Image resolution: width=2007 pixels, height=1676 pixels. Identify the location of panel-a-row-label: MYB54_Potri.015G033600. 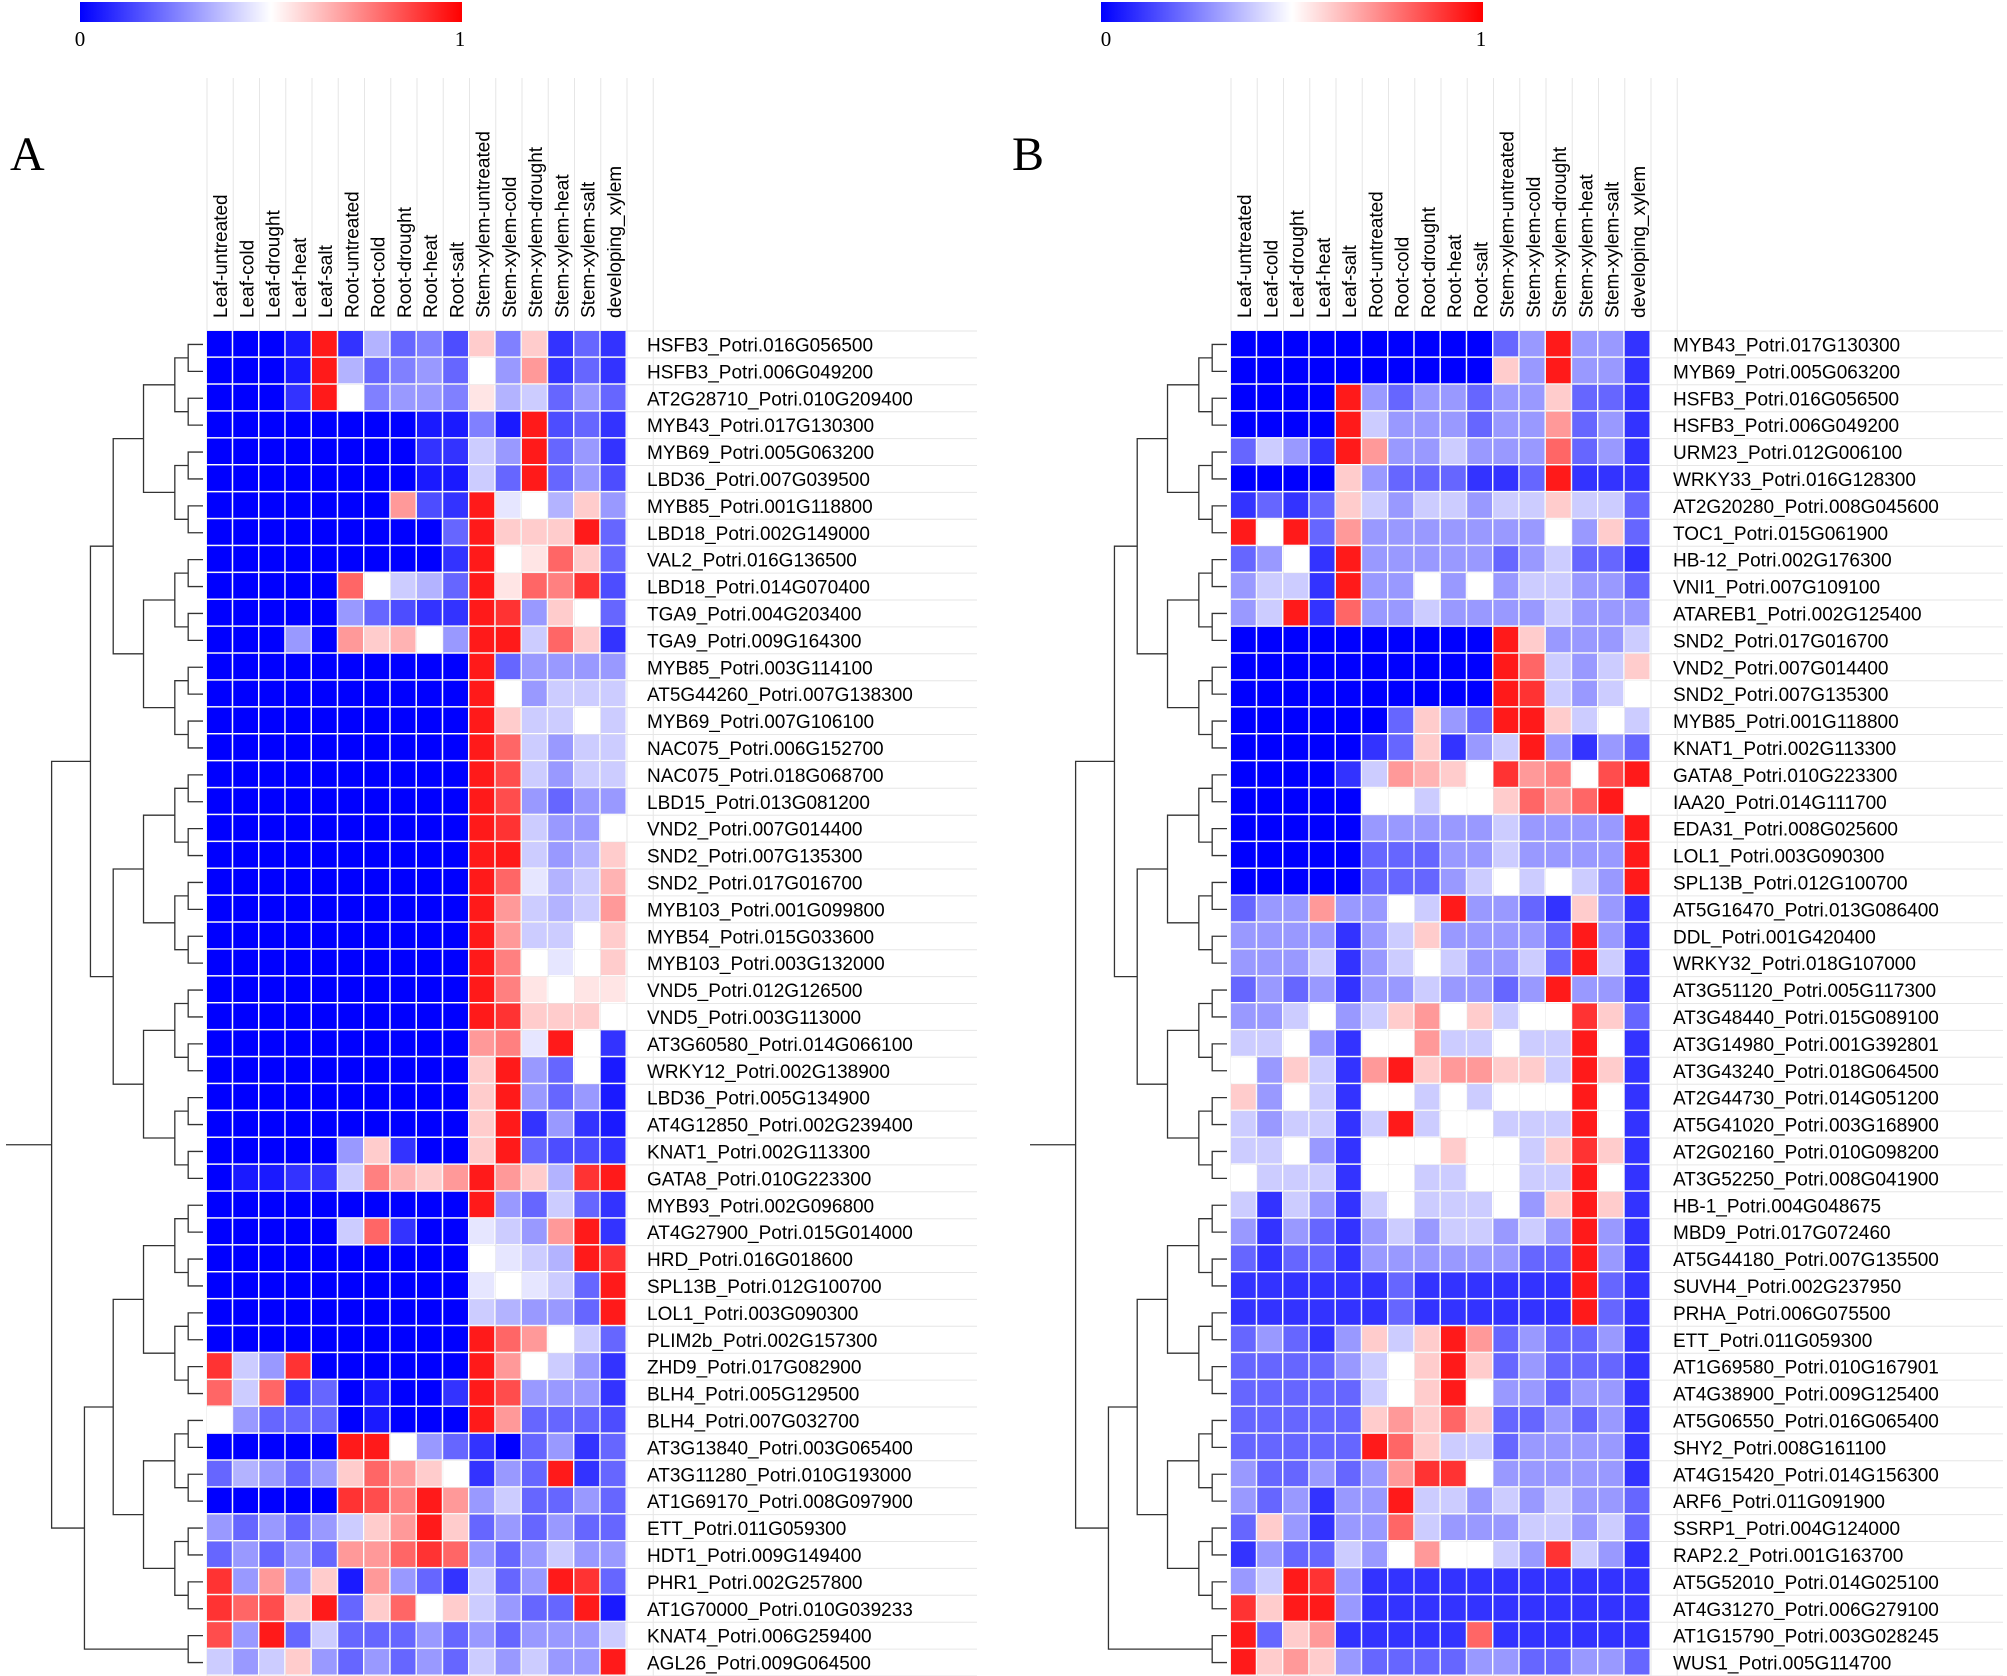
(760, 937).